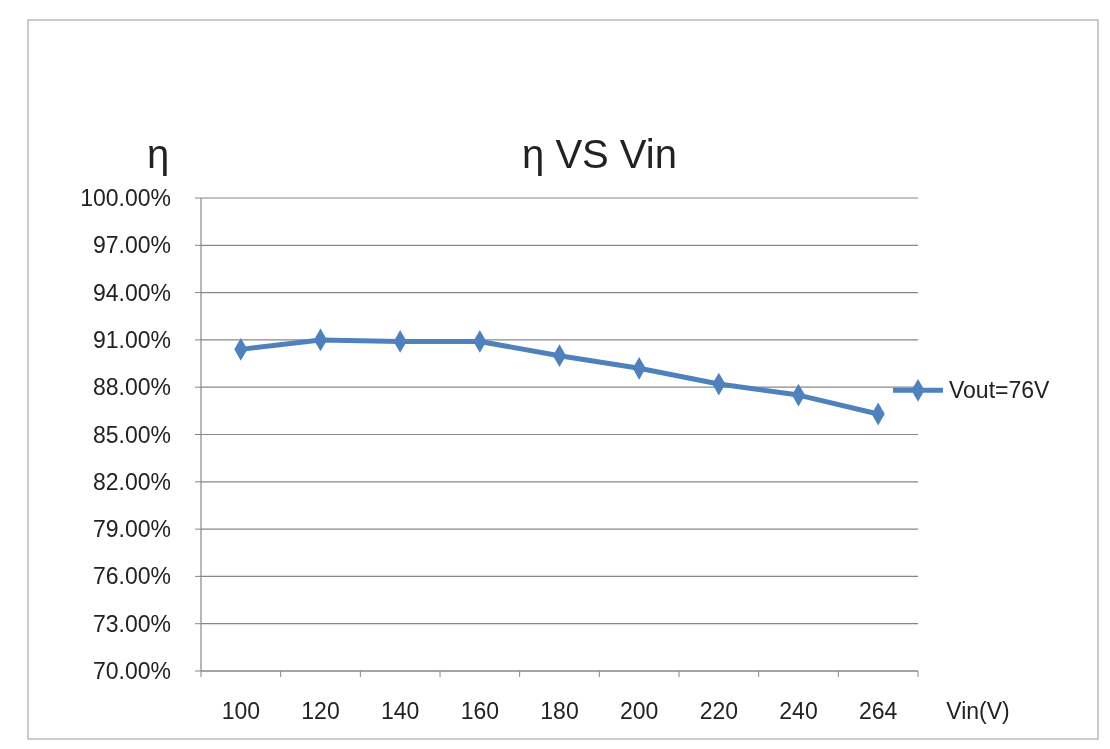 The height and width of the screenshot is (749, 1110). Describe the element at coordinates (131, 387) in the screenshot. I see `y-tick-label: 88.00%` at that location.